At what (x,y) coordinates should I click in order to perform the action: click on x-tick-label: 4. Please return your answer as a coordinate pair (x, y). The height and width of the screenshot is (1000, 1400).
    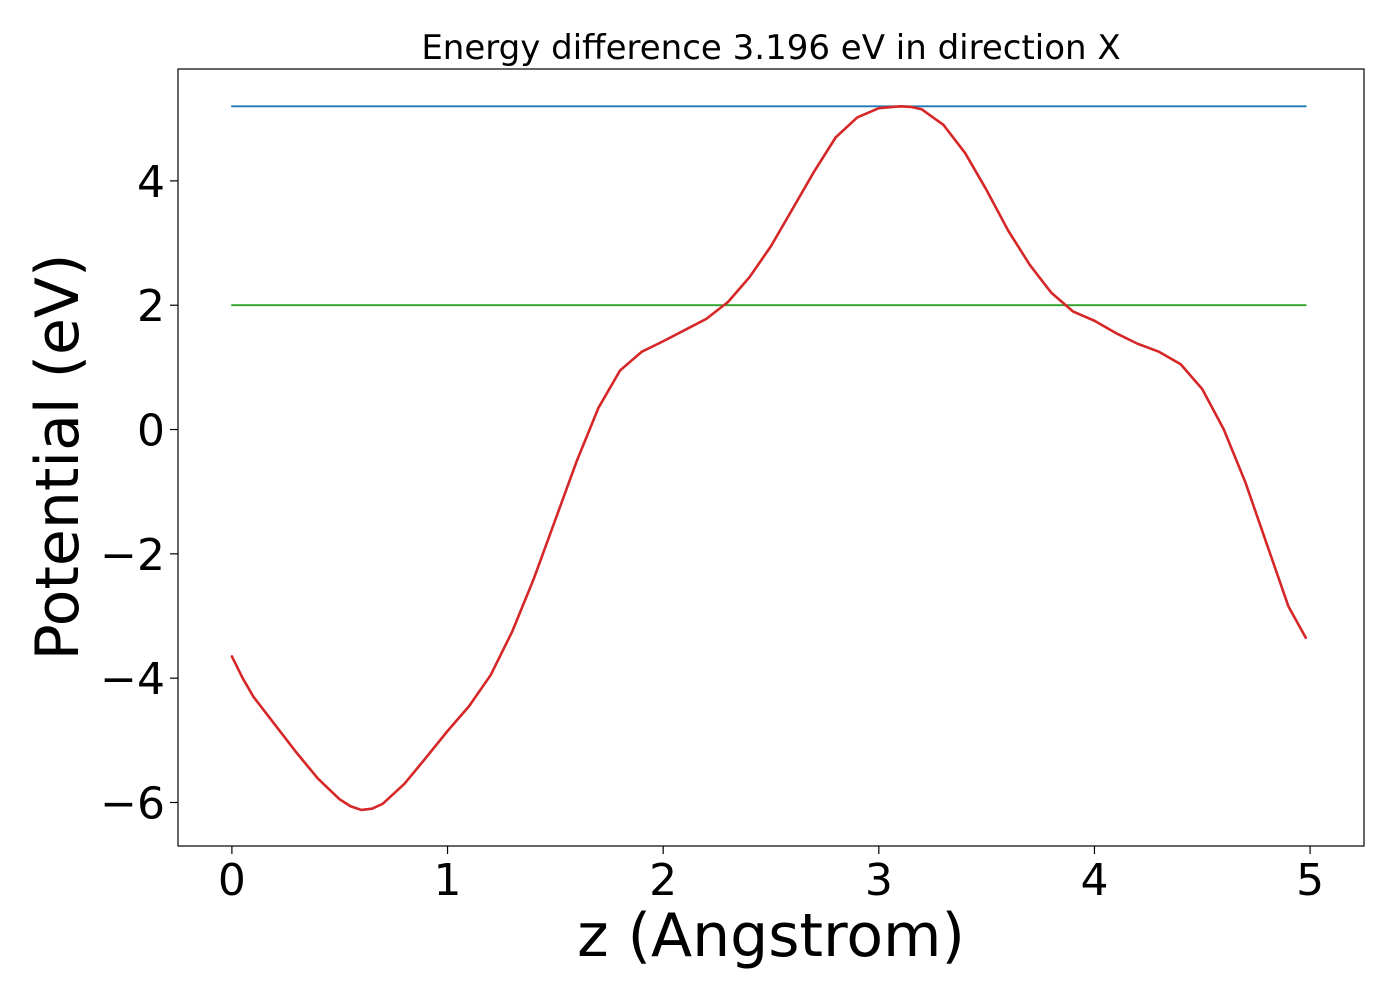
    Looking at the image, I should click on (1094, 880).